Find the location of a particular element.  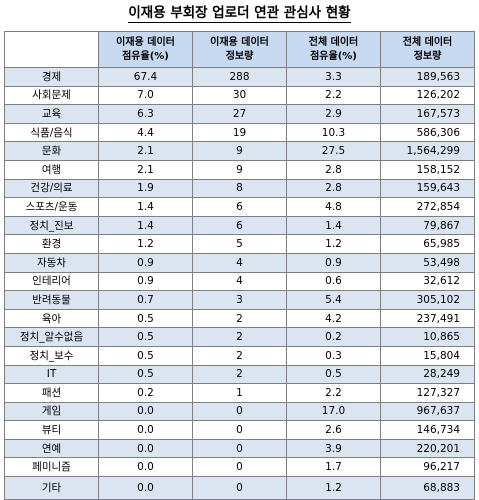

row-all-share: 0.2 is located at coordinates (333, 337).